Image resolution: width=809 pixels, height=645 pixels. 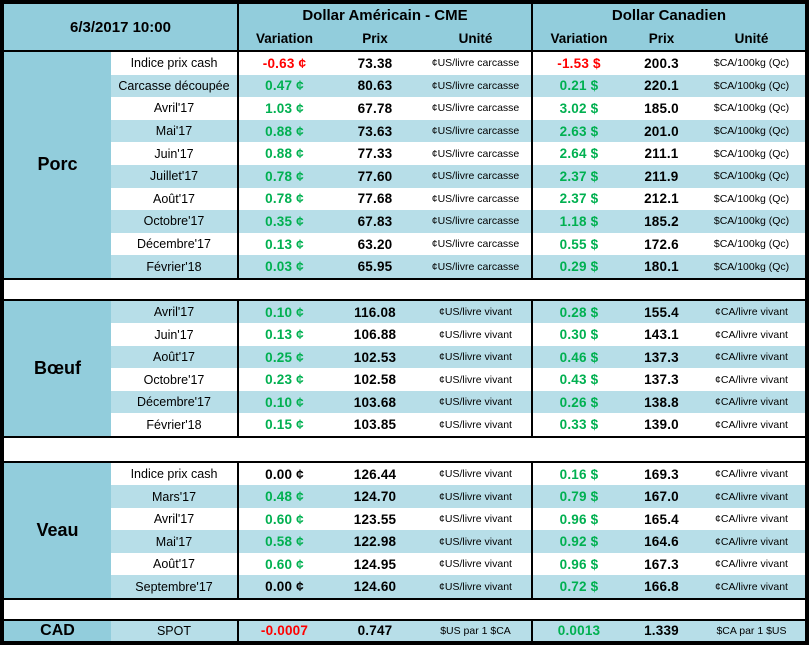 I want to click on ca-price: 143.1, so click(x=661, y=335).